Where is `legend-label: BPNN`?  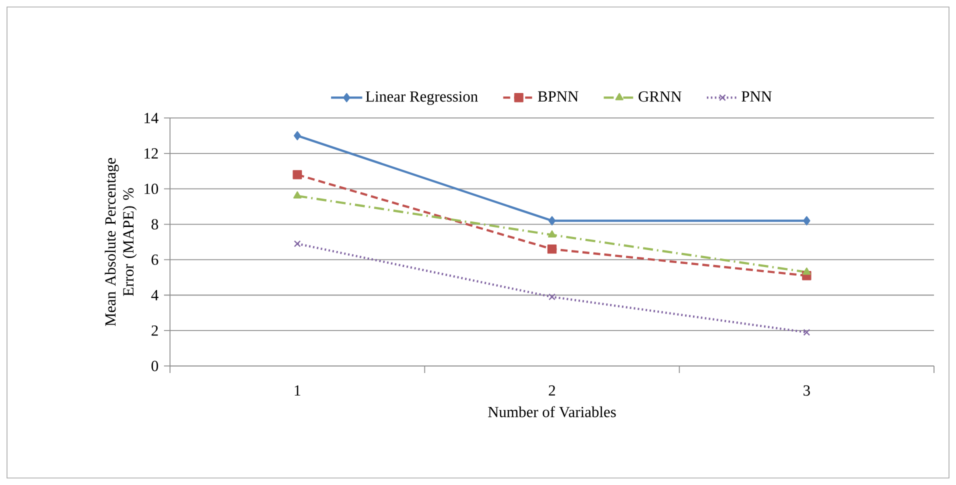 legend-label: BPNN is located at coordinates (558, 96).